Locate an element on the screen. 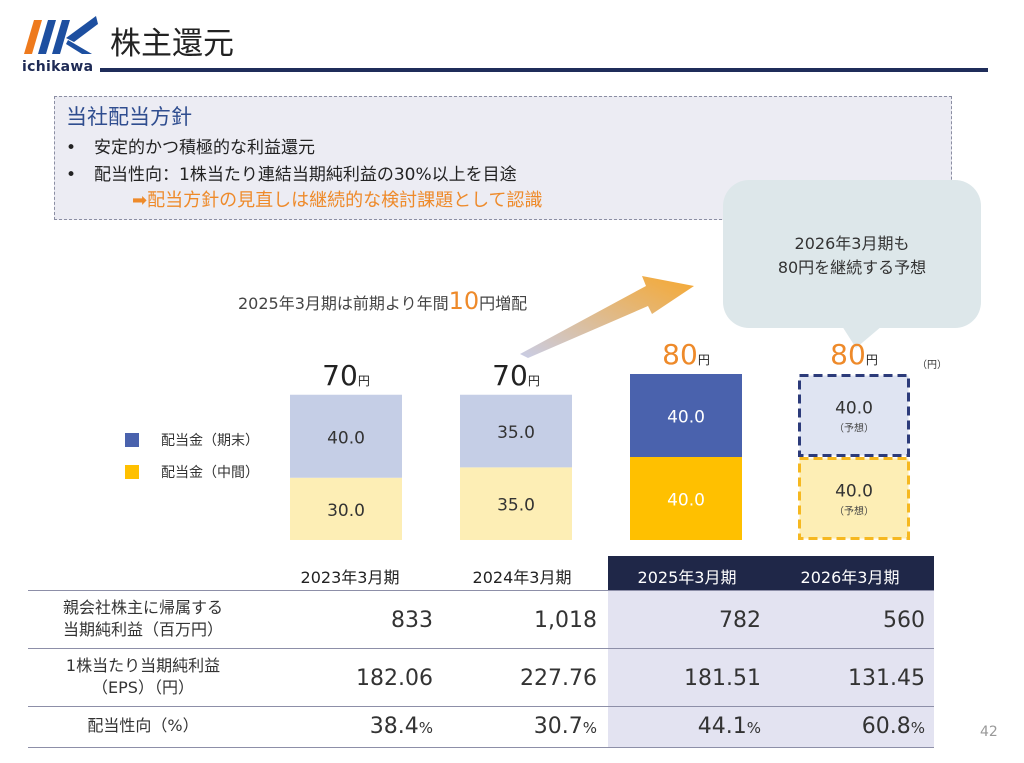 The height and width of the screenshot is (763, 1024). policy-bullet-text: 配当性向：1株当たり連結当期純利益の30%以上を目途 is located at coordinates (305, 175).